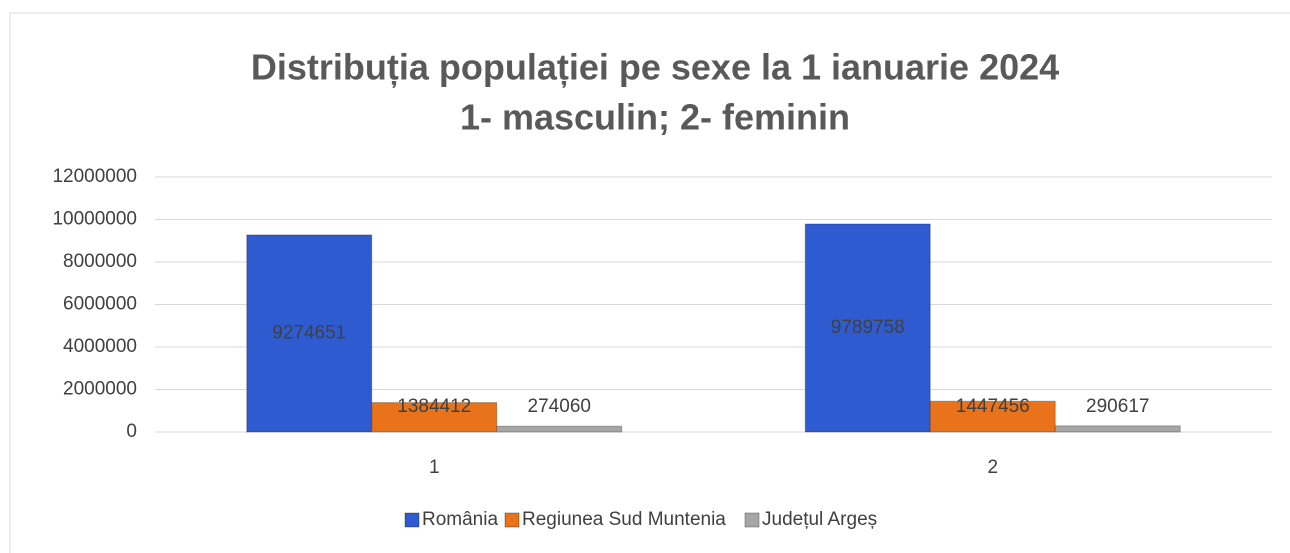  Describe the element at coordinates (100, 304) in the screenshot. I see `y-tick-label: 6000000` at that location.